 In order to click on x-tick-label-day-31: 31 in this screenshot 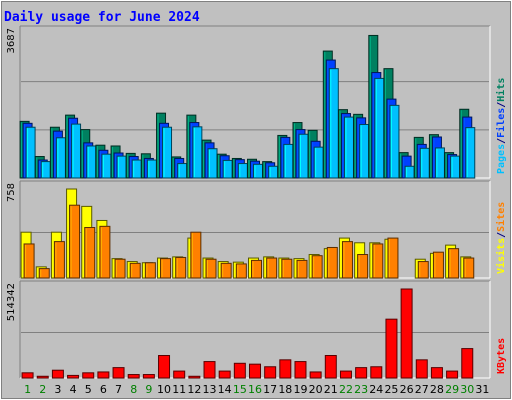, I will do `click(482, 389)`.